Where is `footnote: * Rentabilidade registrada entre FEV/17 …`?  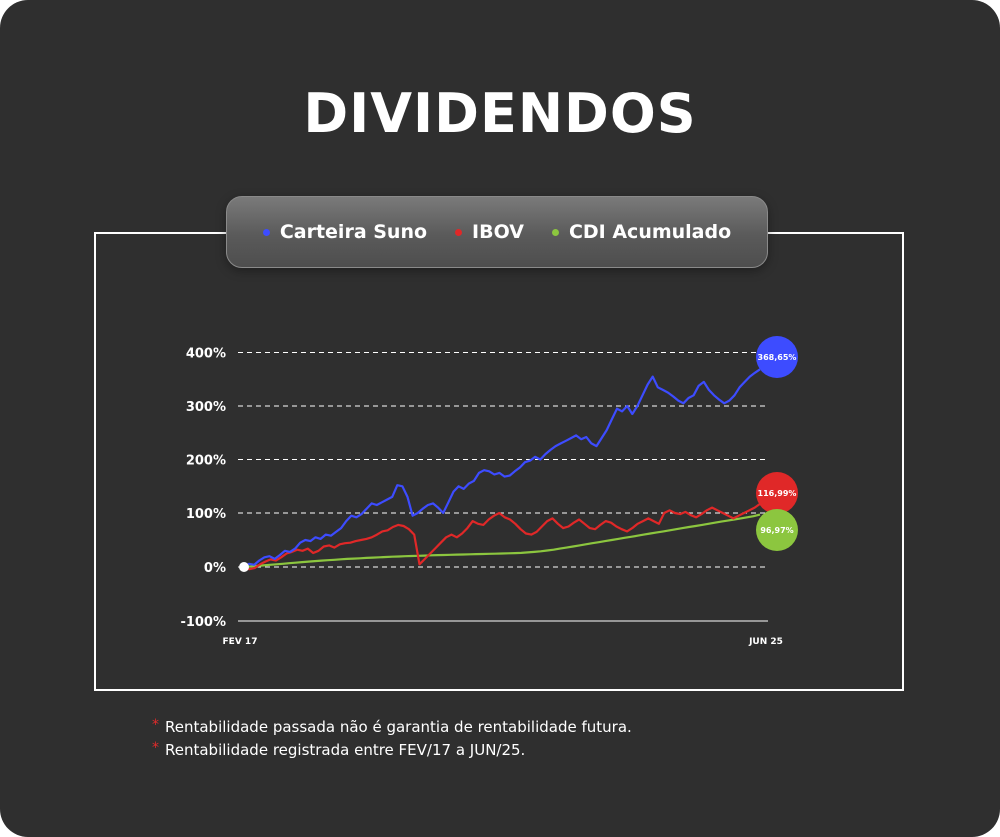
footnote: * Rentabilidade registrada entre FEV/17 … is located at coordinates (392, 750).